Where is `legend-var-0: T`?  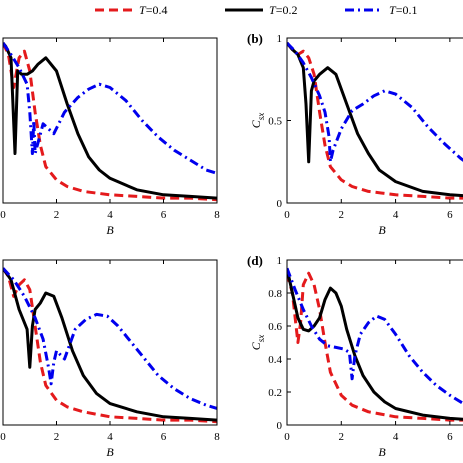 legend-var-0: T is located at coordinates (143, 10).